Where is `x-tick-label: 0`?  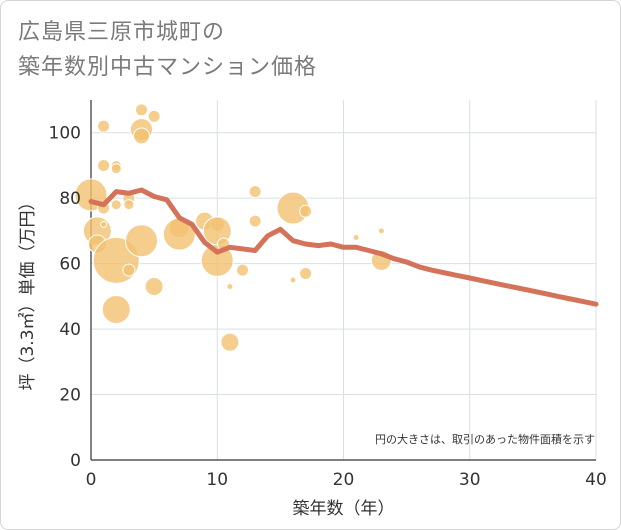
x-tick-label: 0 is located at coordinates (91, 480).